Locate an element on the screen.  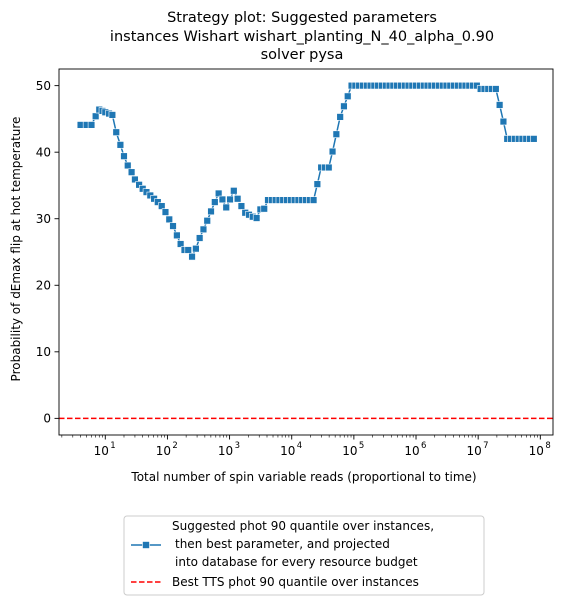
x-axis: 10 1 10 2 10 3 10 4 10 5 10 6 10 7 10 8 is located at coordinates (306, 446).